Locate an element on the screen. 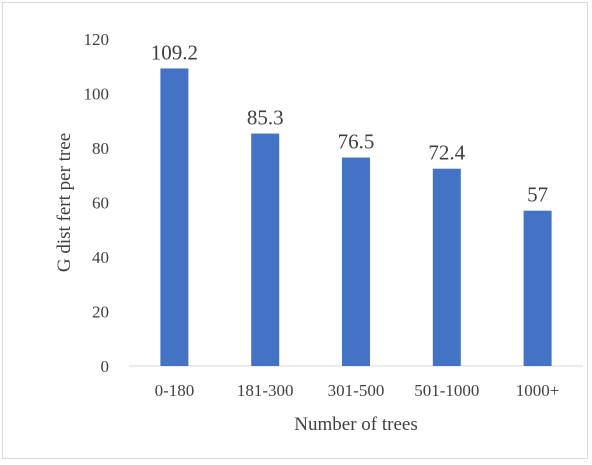 This screenshot has width=592, height=465. x-axis-ticks: 0-180 181-300 301-500 501-1000 1000+ is located at coordinates (357, 390).